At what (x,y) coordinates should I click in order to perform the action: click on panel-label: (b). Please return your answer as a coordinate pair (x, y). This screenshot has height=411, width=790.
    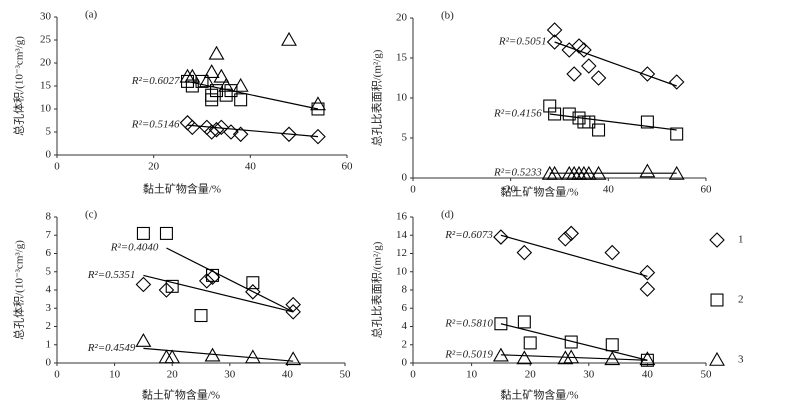
    Looking at the image, I should click on (447, 16).